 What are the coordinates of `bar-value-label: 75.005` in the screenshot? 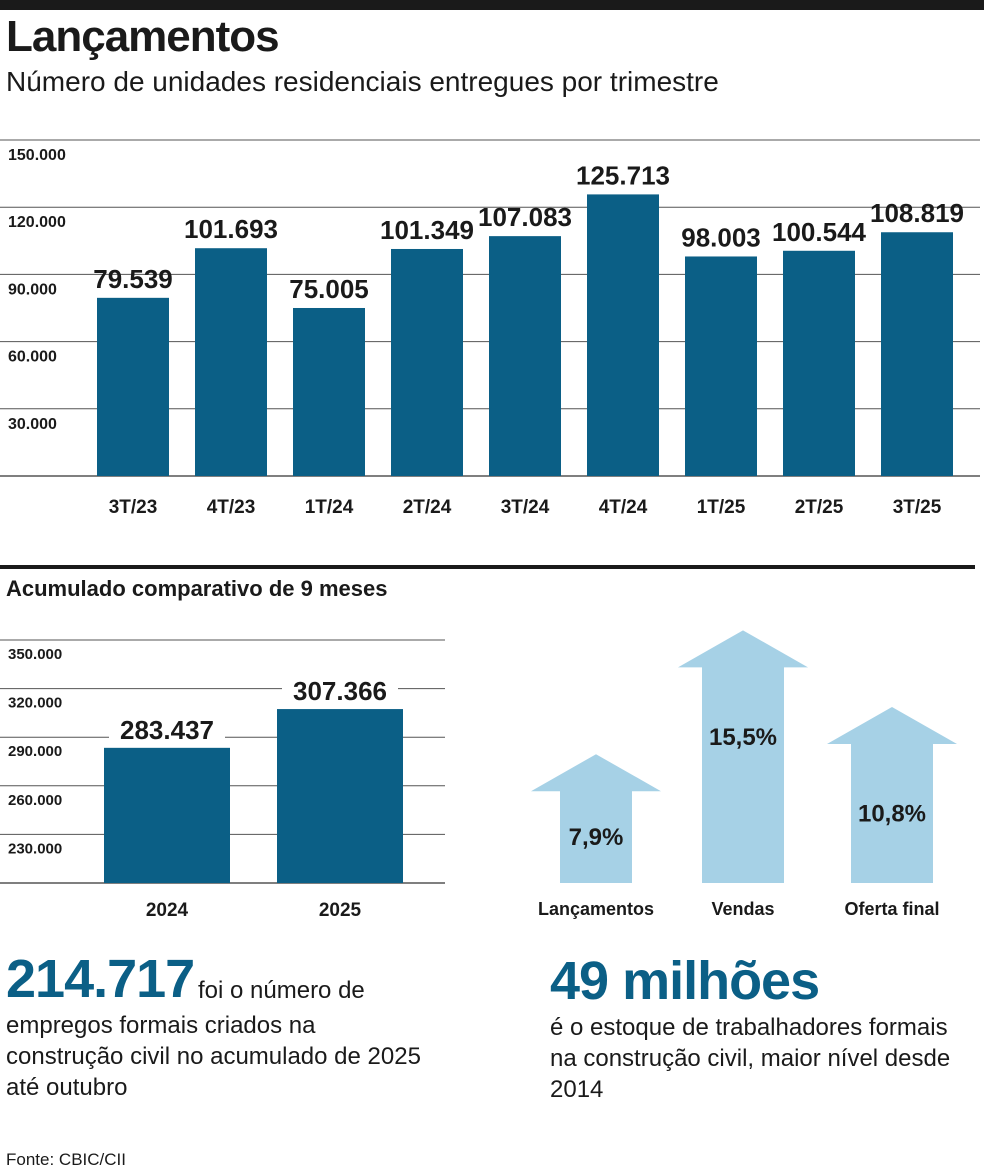 It's located at (329, 289).